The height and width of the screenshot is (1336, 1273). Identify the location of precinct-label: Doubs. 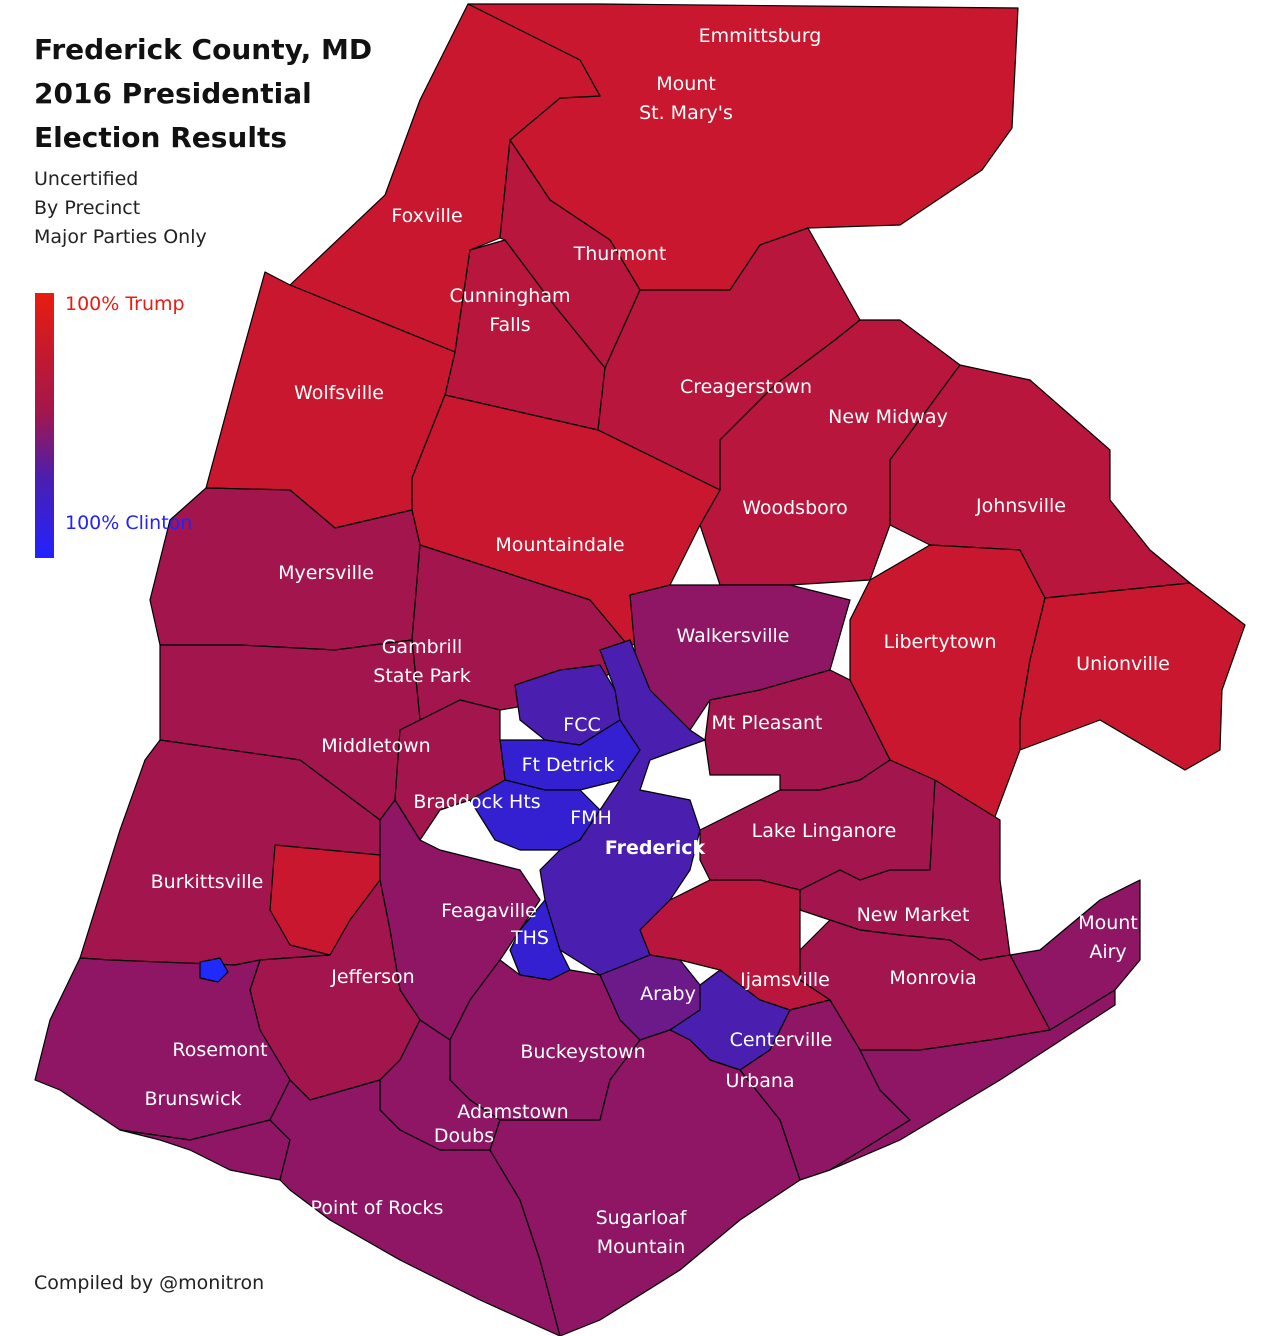
(464, 1136).